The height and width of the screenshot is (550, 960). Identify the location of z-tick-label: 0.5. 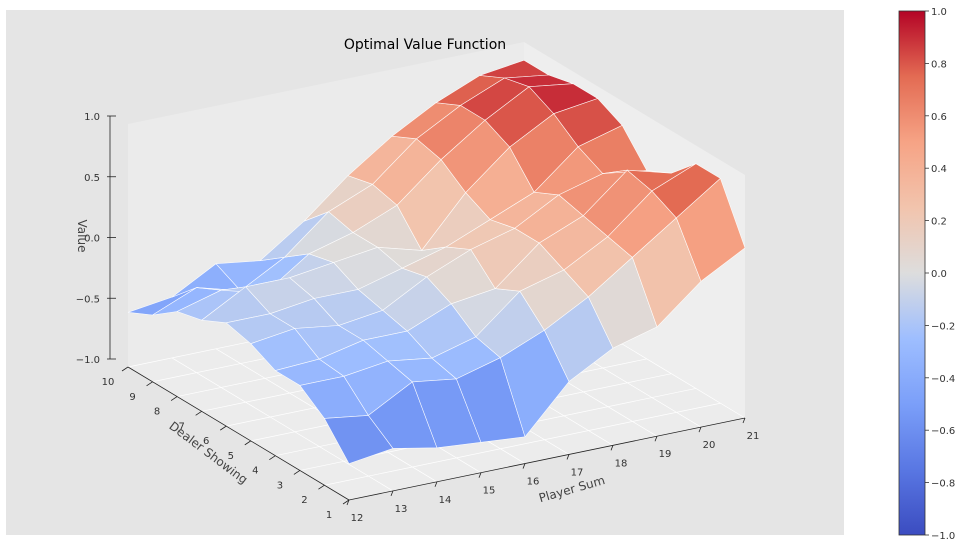
(92, 178).